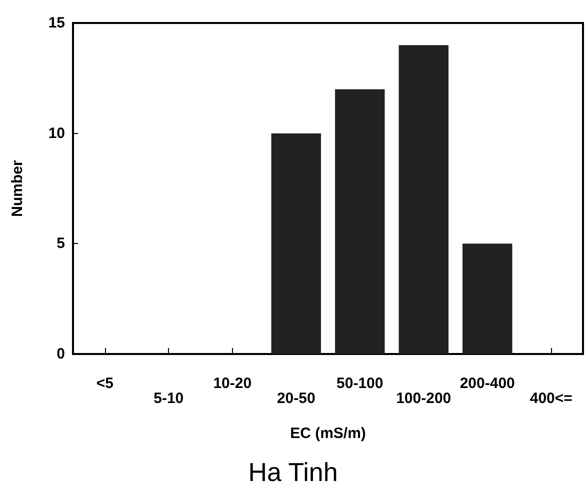 The width and height of the screenshot is (586, 494). I want to click on text: Ha Tinh, so click(293, 472).